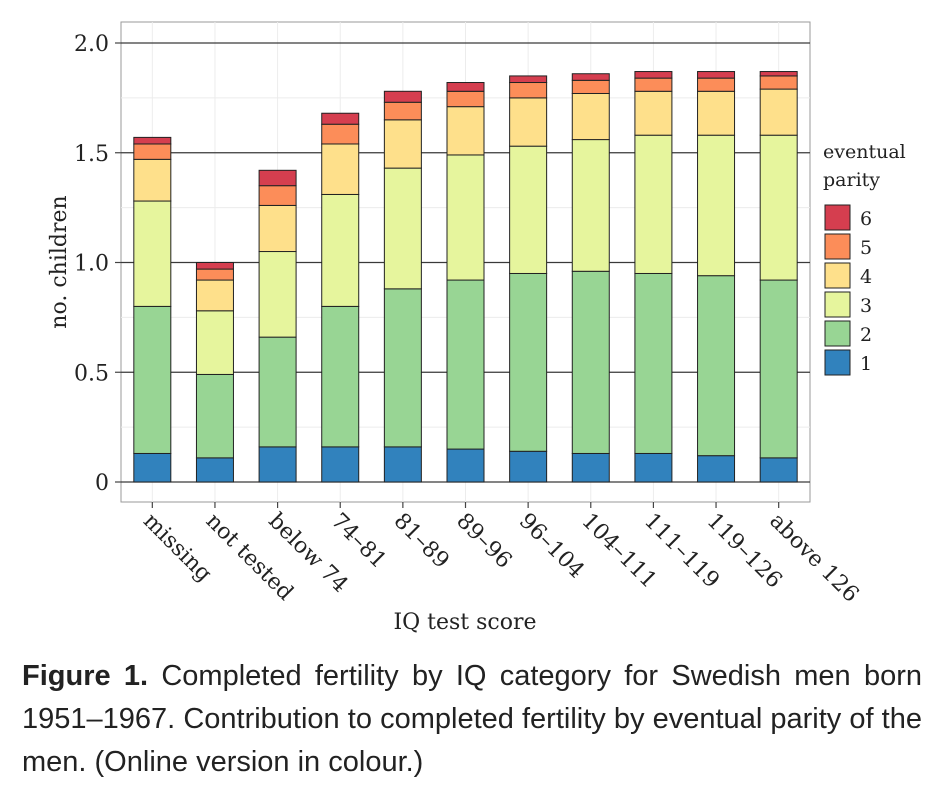 Image resolution: width=946 pixels, height=798 pixels. I want to click on x-tick-label: 89–96, so click(483, 541).